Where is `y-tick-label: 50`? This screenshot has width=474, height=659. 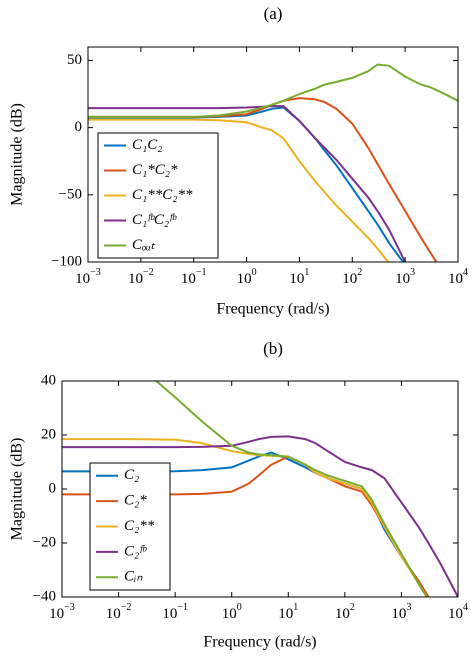
y-tick-label: 50 is located at coordinates (74, 60).